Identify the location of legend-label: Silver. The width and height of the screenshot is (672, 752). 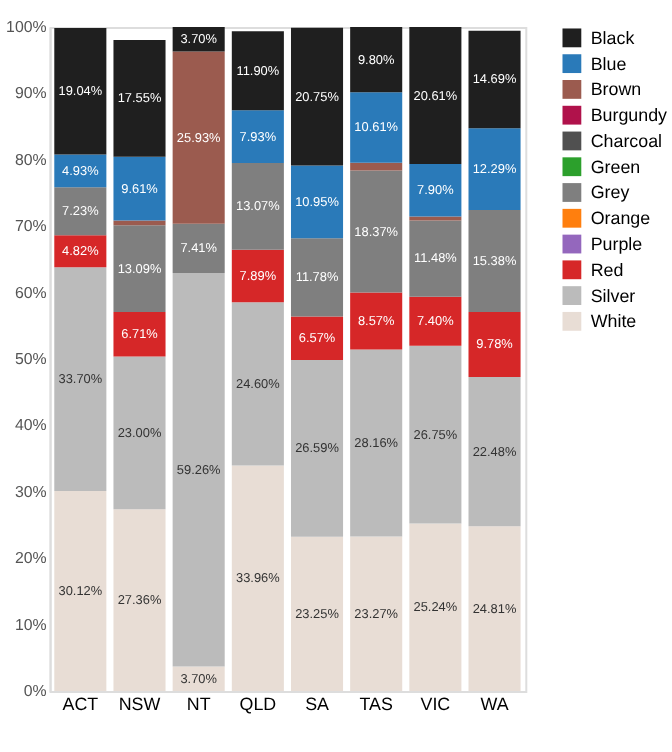
(613, 295).